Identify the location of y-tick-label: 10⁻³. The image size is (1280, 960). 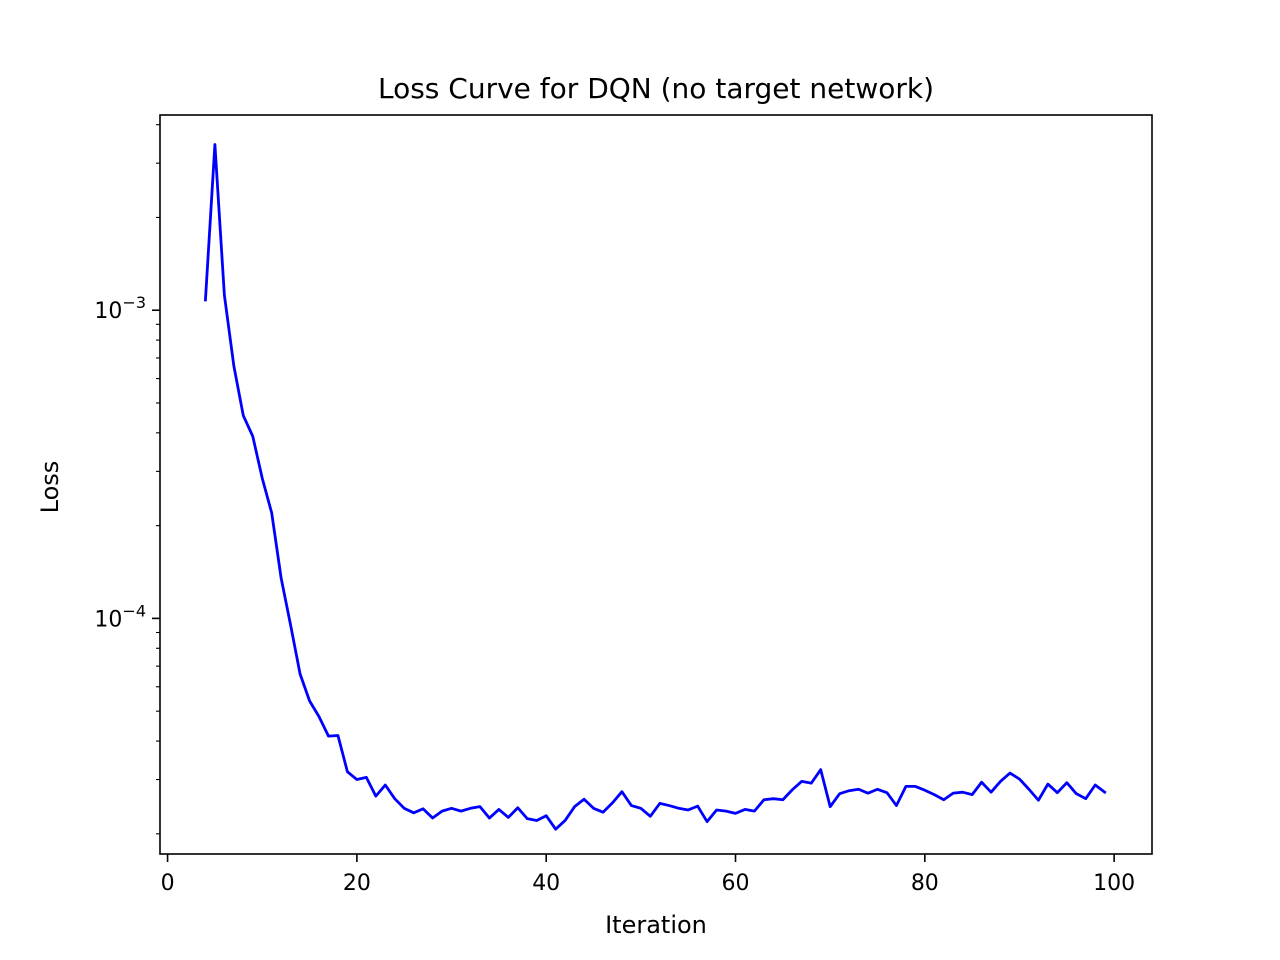
(120, 308).